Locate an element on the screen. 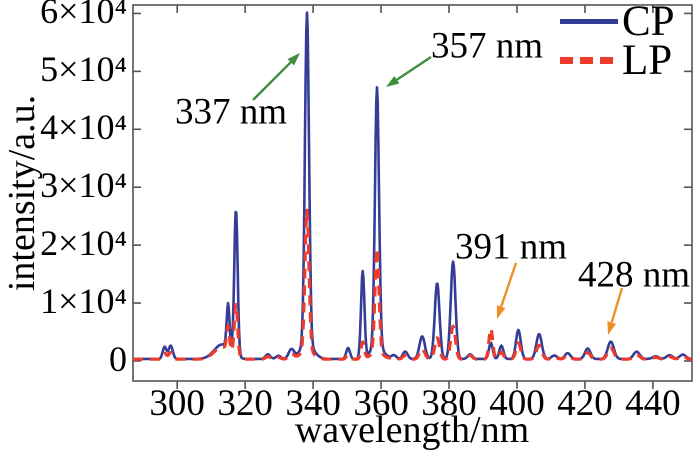 The height and width of the screenshot is (450, 700). y-tick-label: 1×10⁴ is located at coordinates (83, 301).